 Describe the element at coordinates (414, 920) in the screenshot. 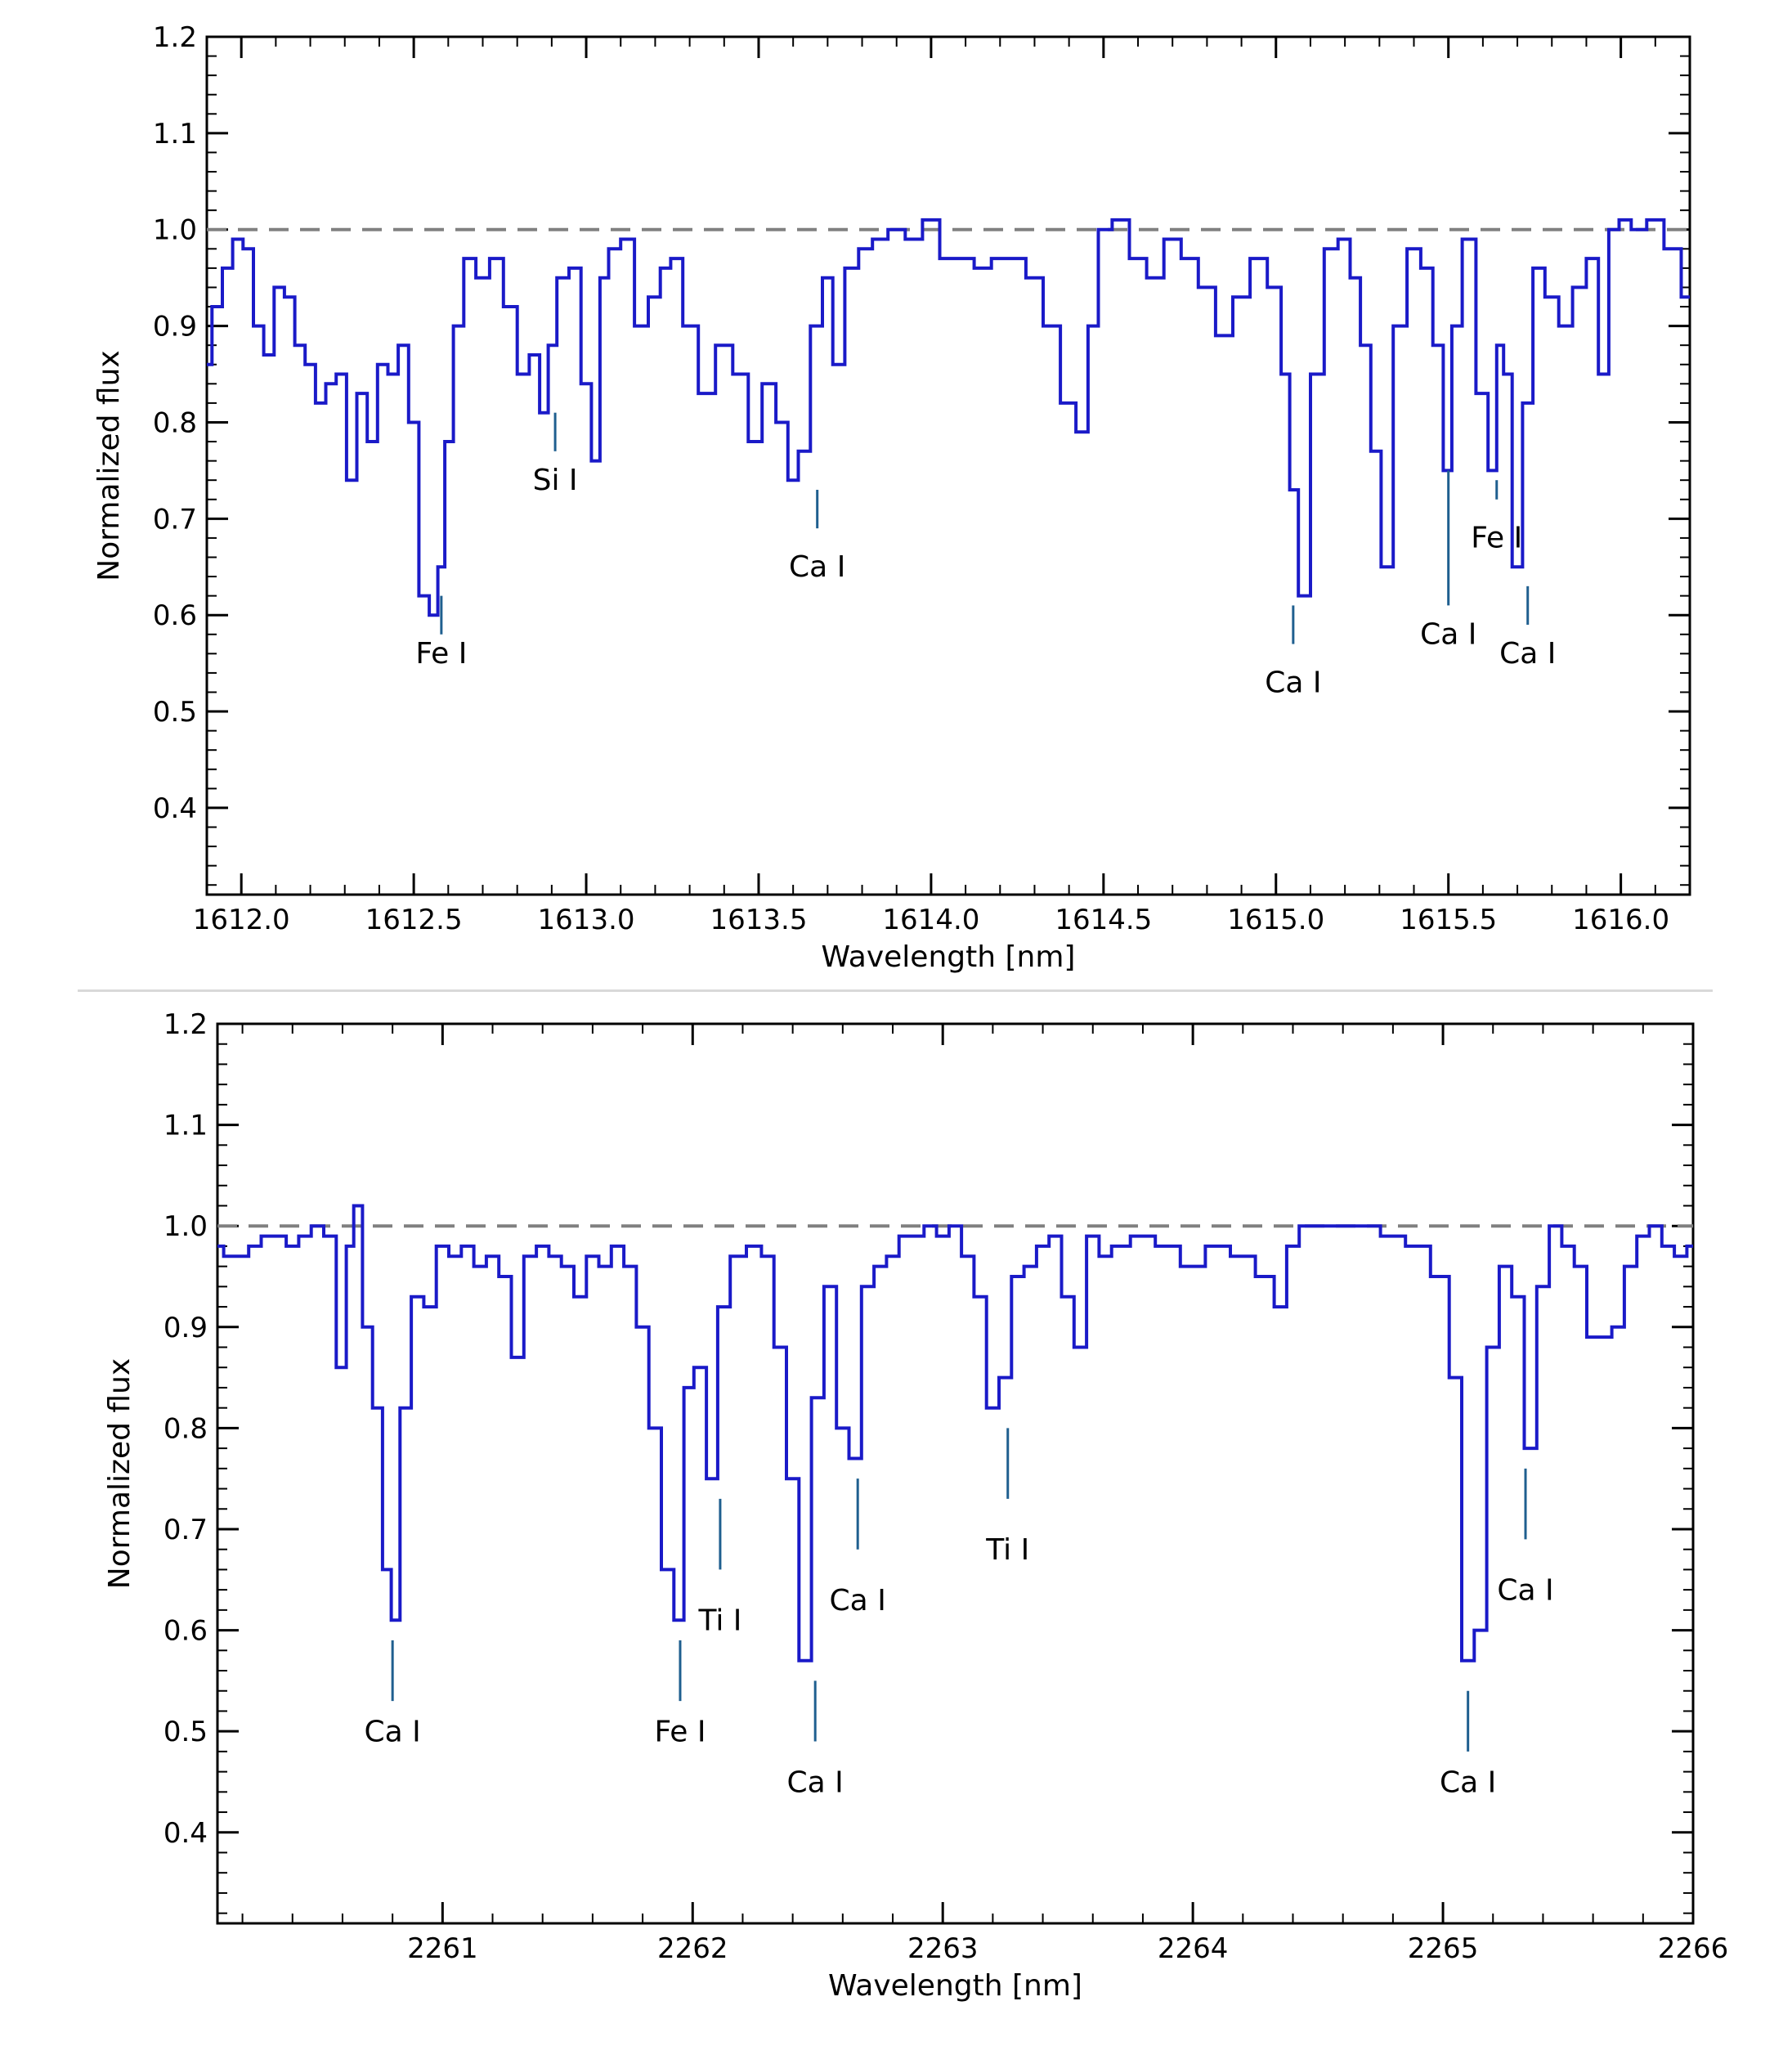

I see `x-tick-label: 1612.5` at that location.